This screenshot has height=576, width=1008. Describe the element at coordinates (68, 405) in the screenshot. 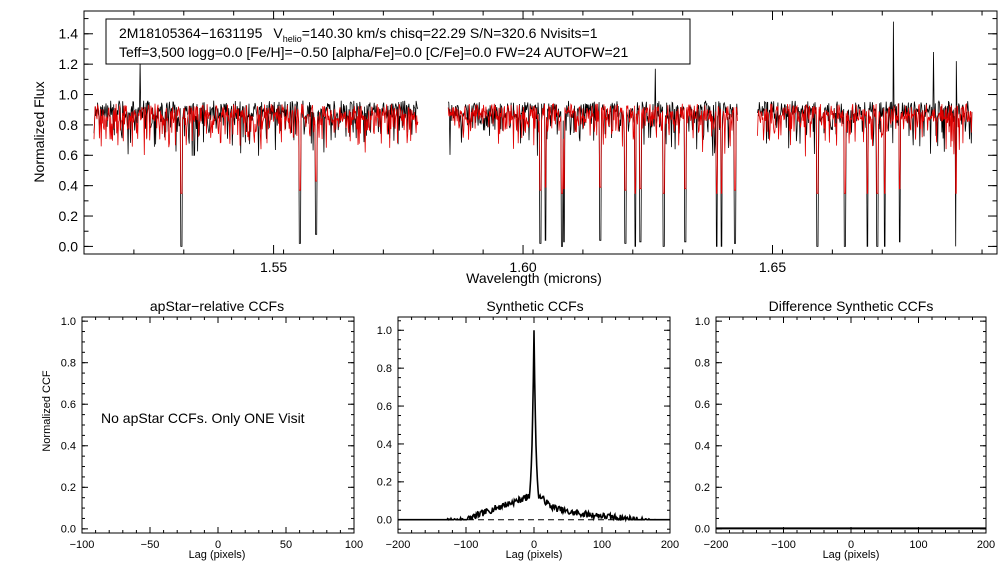

I see `apstar-ccf-y-tick-label: 0.6` at that location.